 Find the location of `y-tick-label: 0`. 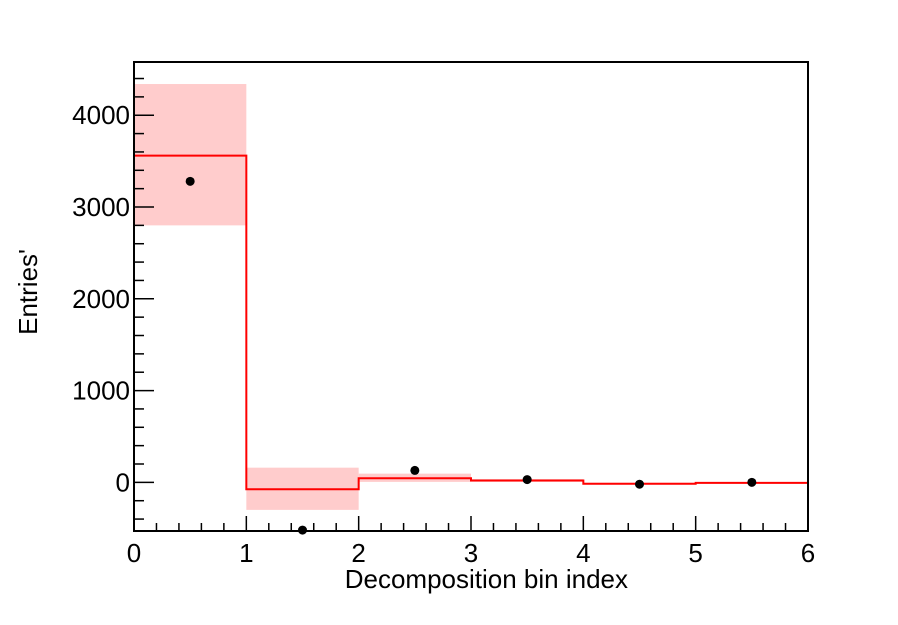

y-tick-label: 0 is located at coordinates (123, 482).